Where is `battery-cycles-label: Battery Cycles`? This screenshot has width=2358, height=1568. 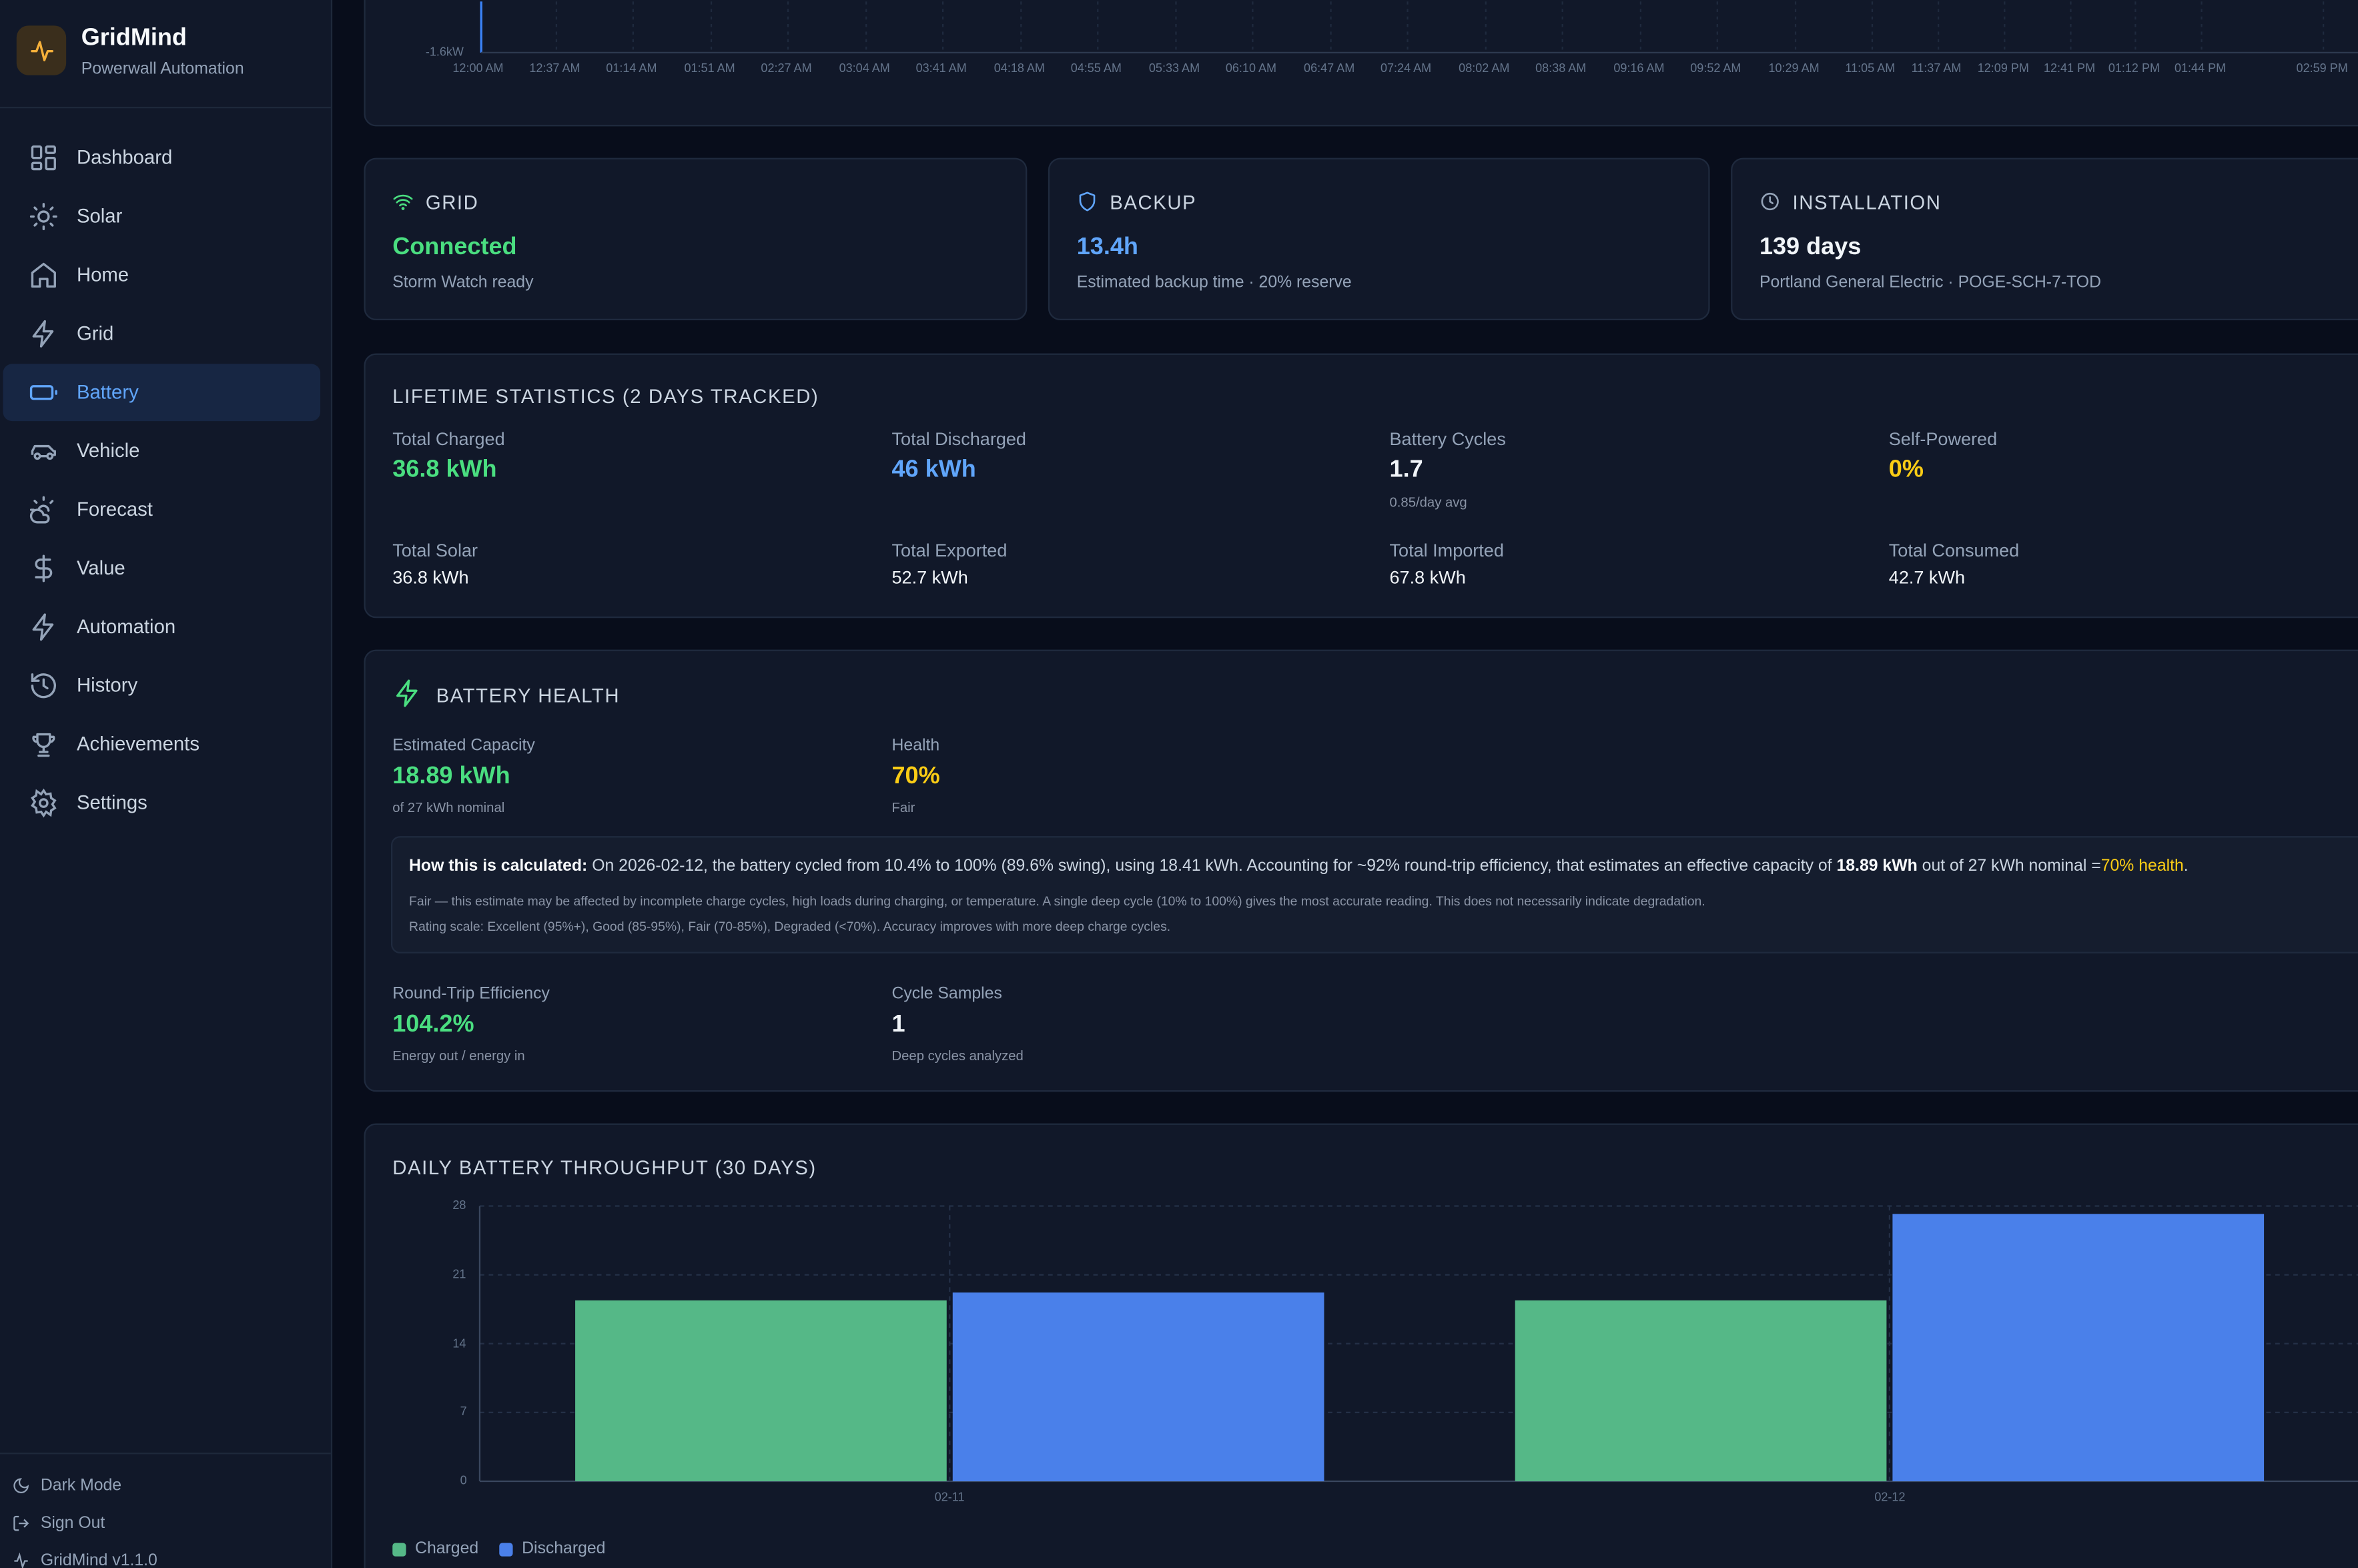
battery-cycles-label: Battery Cycles is located at coordinates (1447, 439).